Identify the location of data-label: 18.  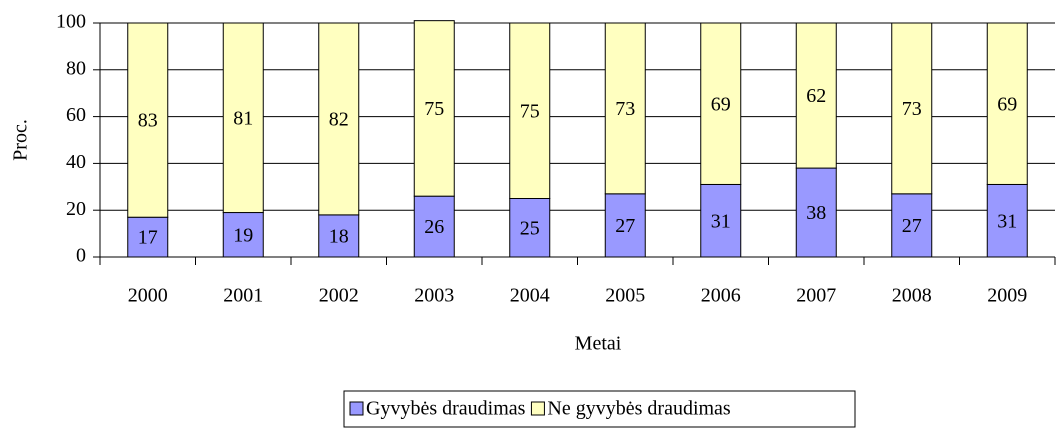
(339, 237).